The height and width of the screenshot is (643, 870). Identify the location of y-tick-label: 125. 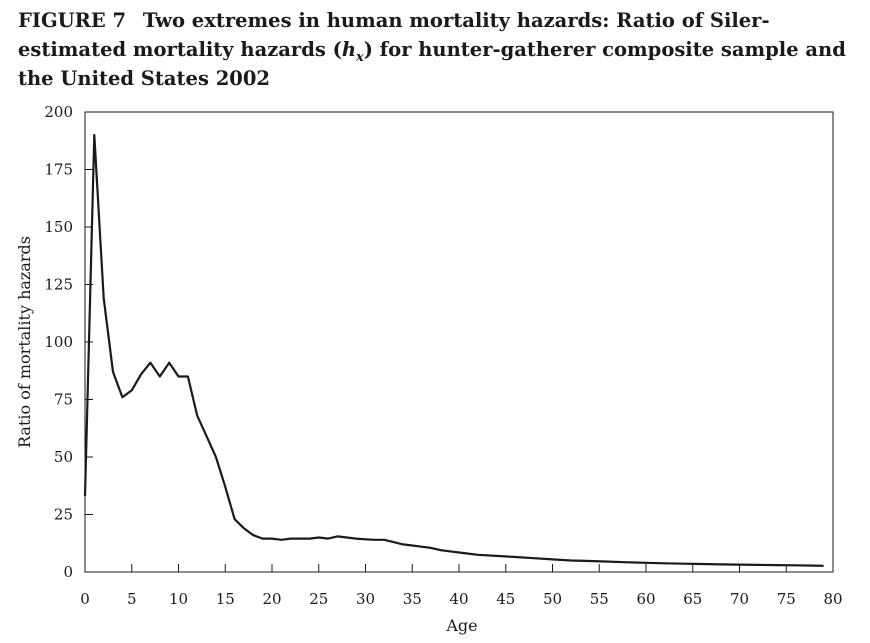
(58, 285).